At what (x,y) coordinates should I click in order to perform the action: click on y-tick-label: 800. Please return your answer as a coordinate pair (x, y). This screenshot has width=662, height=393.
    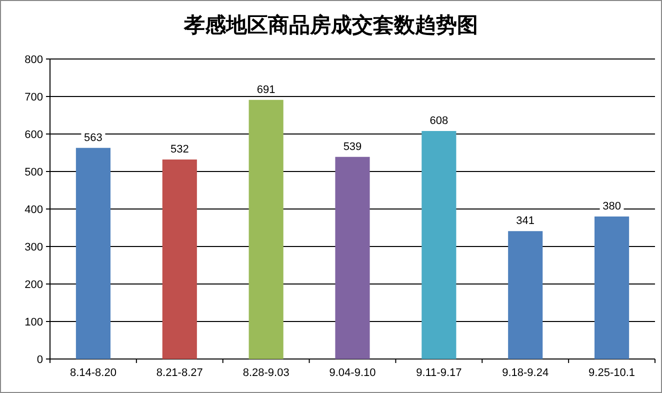
    Looking at the image, I should click on (33, 60).